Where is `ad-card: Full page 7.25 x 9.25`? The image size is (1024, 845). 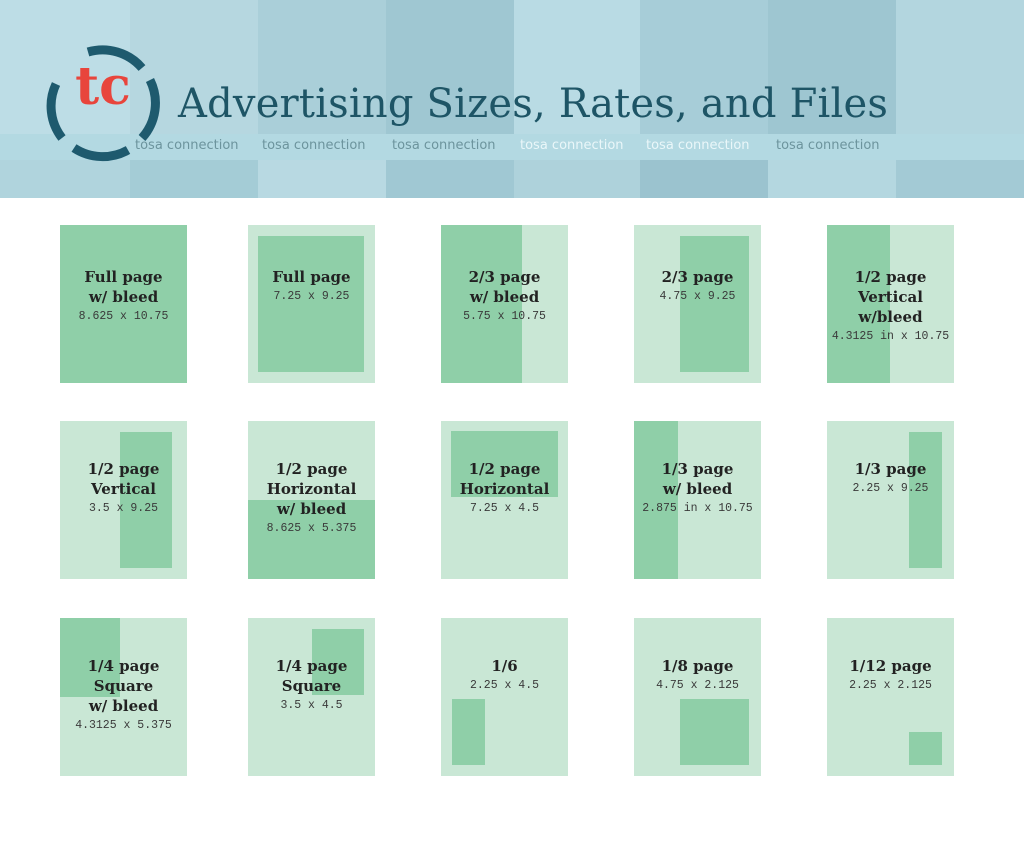 ad-card: Full page 7.25 x 9.25 is located at coordinates (311, 304).